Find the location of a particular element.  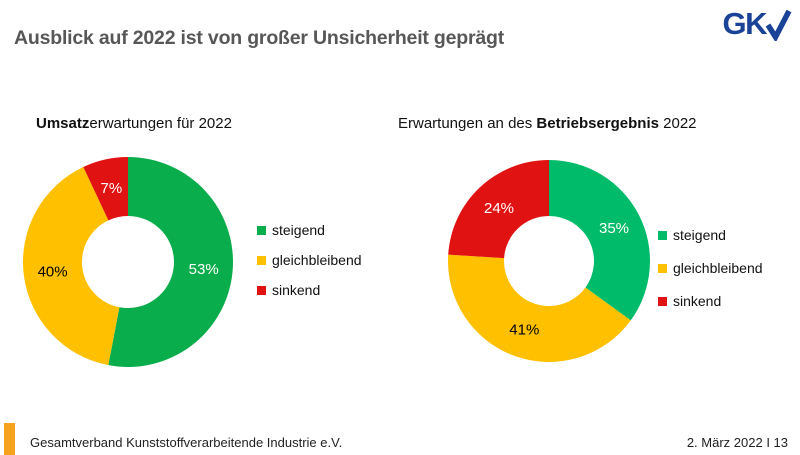

chart-title-suffix: erwartungen für 2022 is located at coordinates (160, 123).